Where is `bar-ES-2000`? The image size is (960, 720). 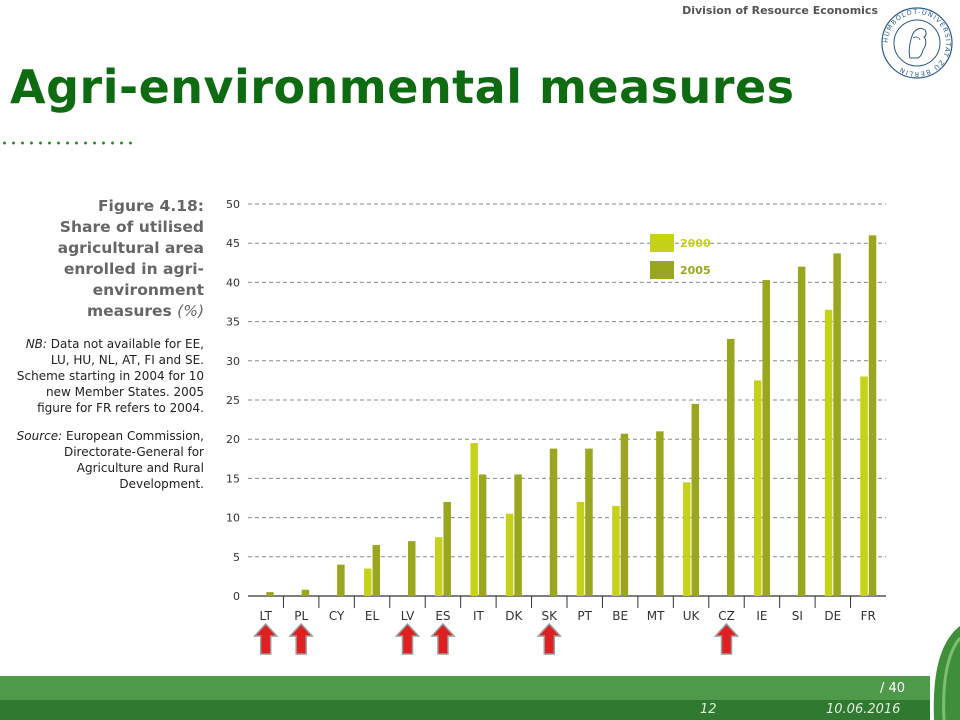
bar-ES-2000 is located at coordinates (438, 566).